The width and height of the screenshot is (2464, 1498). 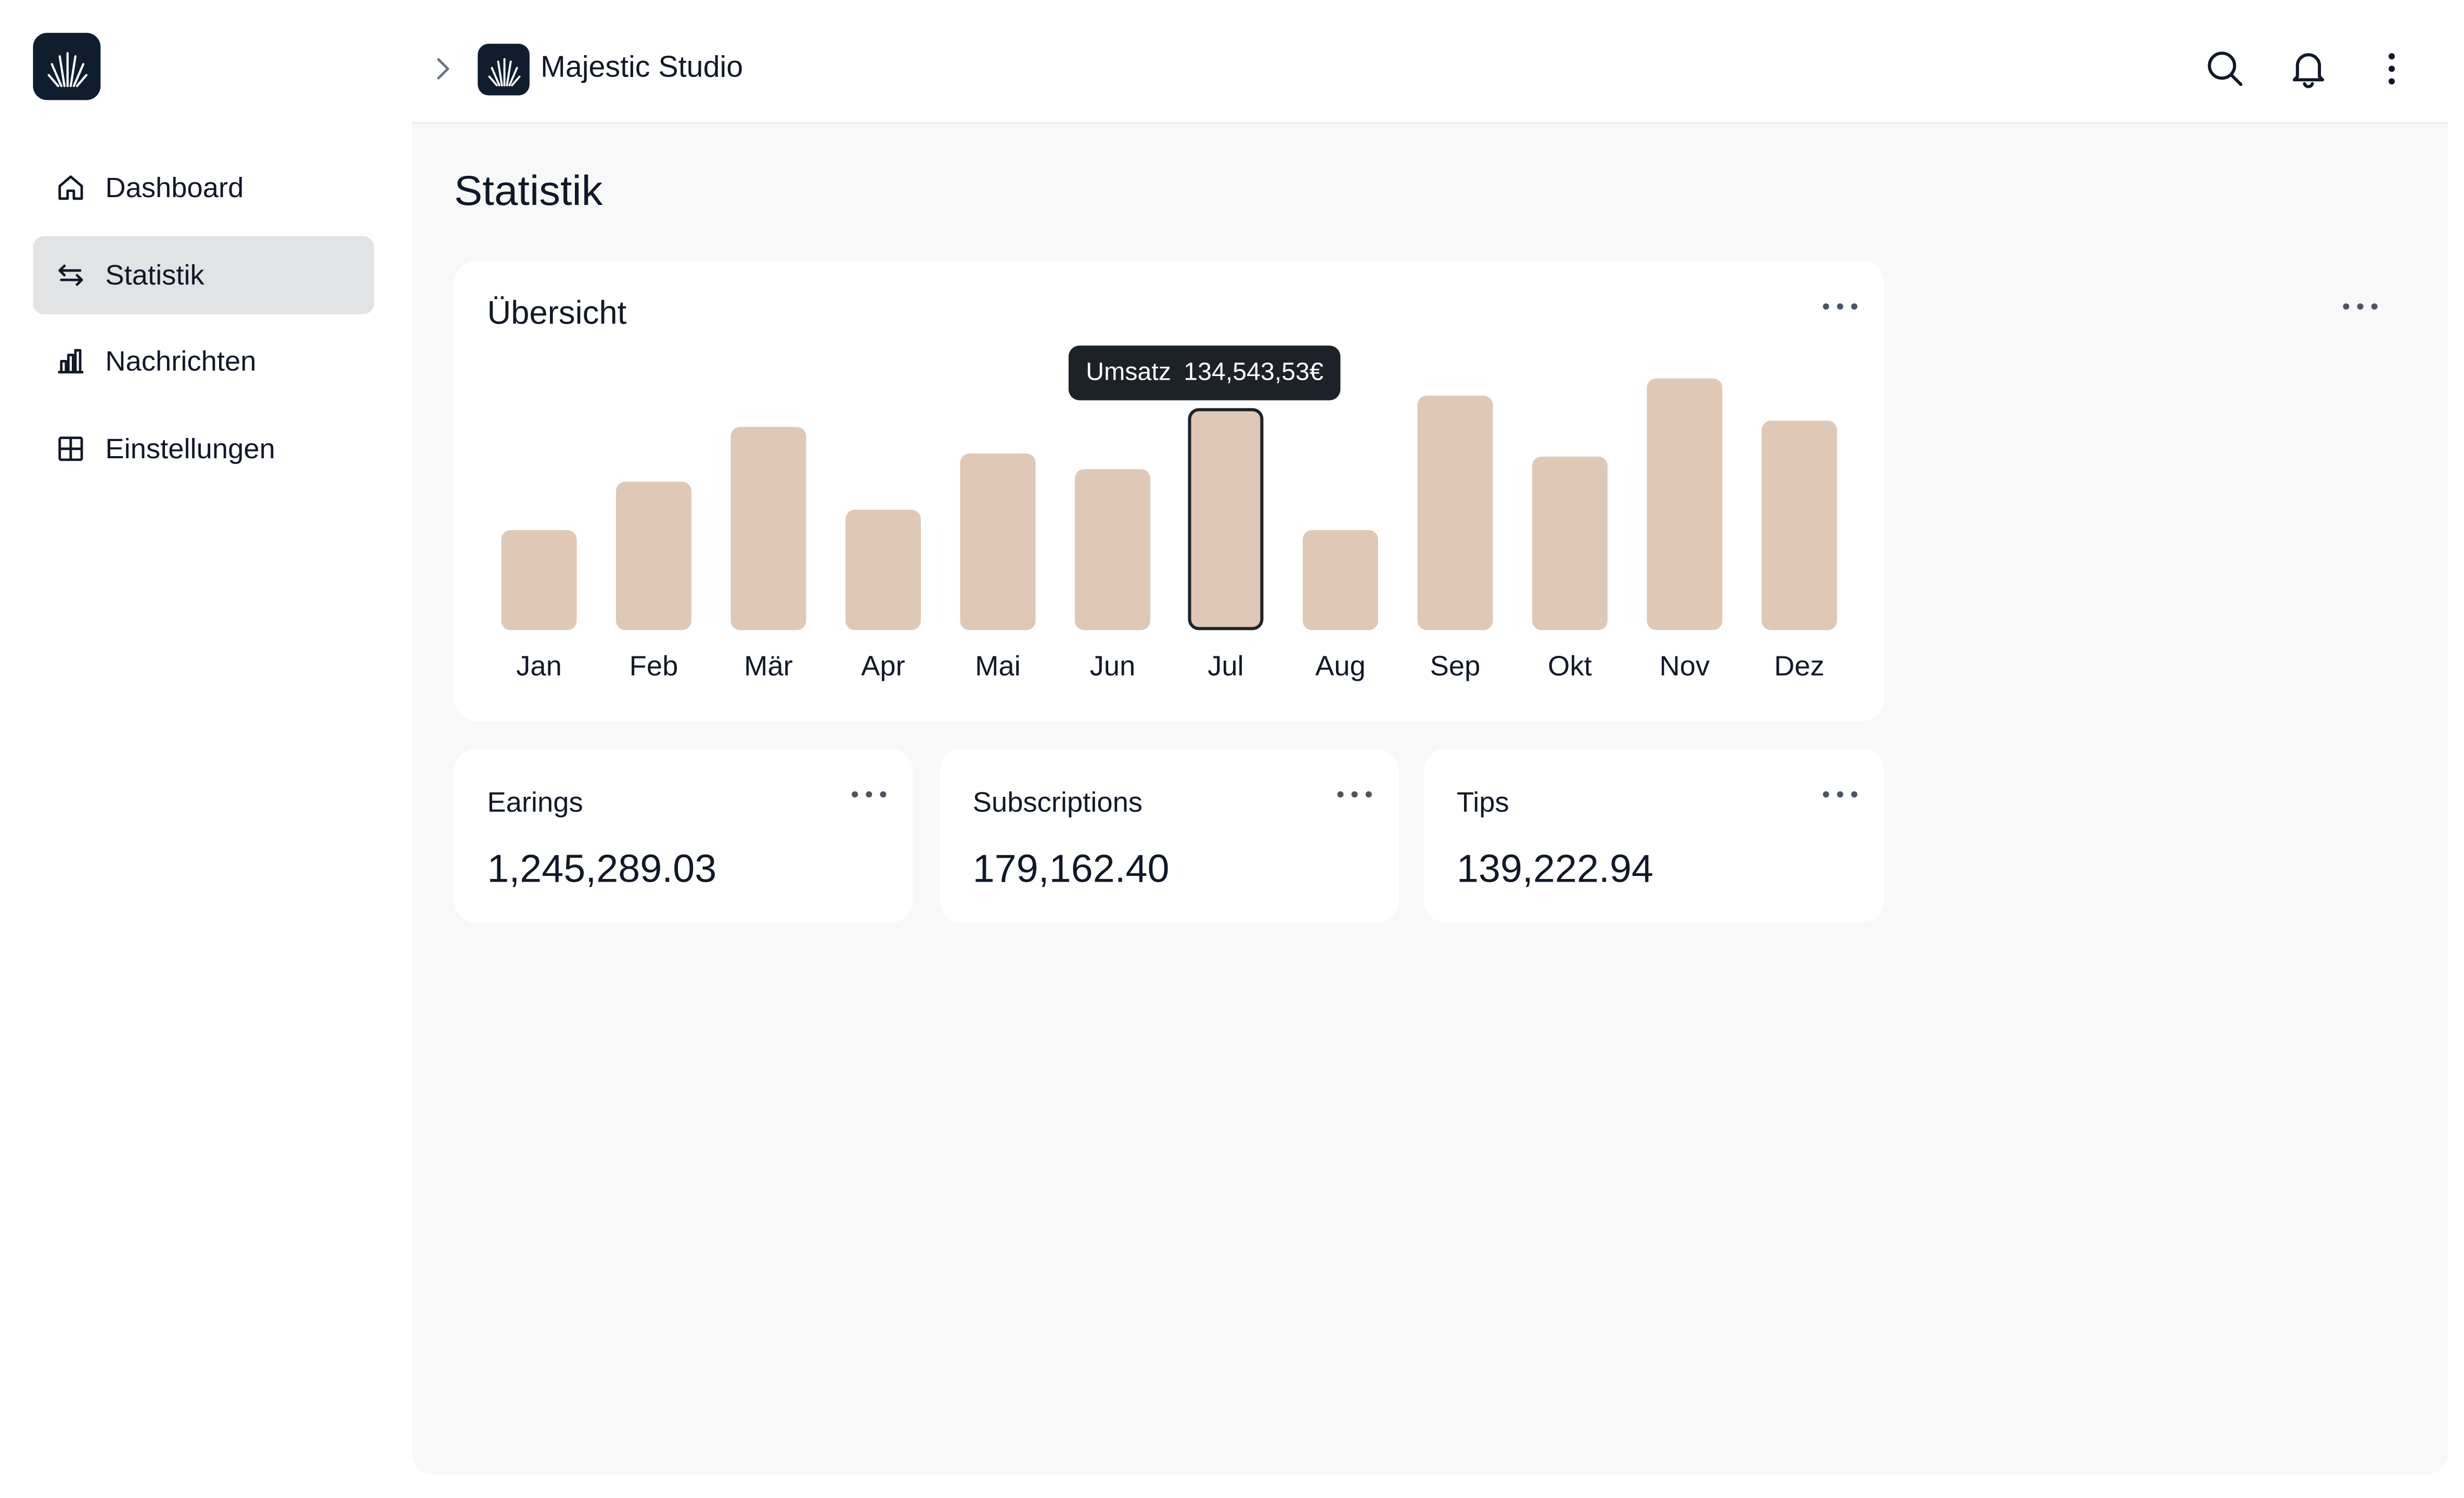 I want to click on sidebar-item-nachrichten: Nachrichten, so click(x=203, y=361).